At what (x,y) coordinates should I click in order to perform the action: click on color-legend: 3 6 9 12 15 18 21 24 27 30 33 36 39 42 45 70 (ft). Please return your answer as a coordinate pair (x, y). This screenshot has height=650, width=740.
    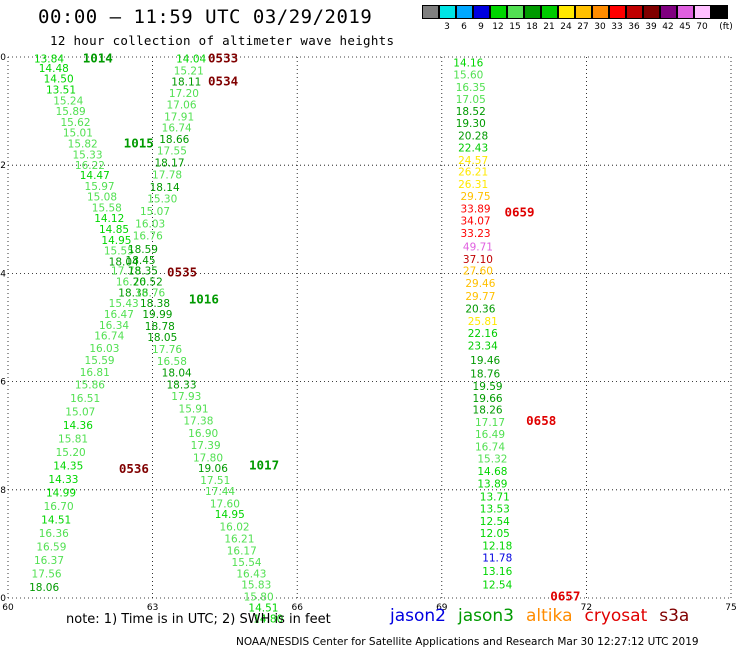
    Looking at the image, I should click on (577, 20).